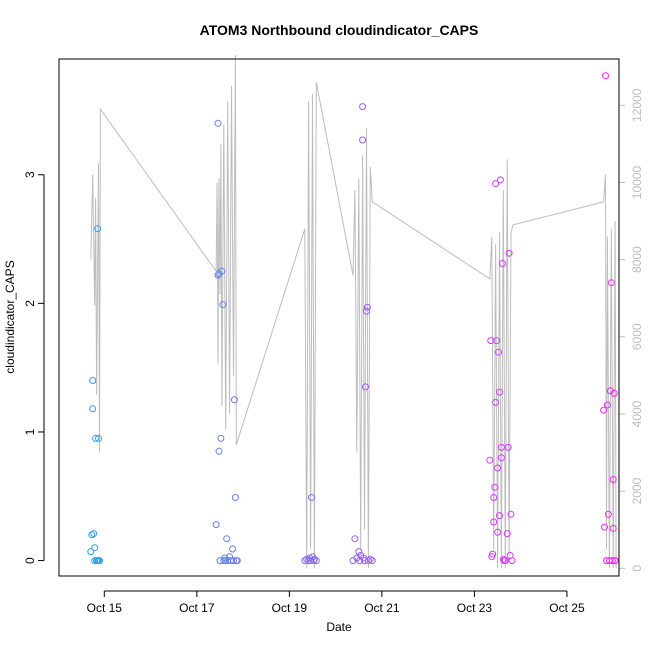 The width and height of the screenshot is (650, 650). What do you see at coordinates (637, 490) in the screenshot?
I see `y2-tick-label: 2000` at bounding box center [637, 490].